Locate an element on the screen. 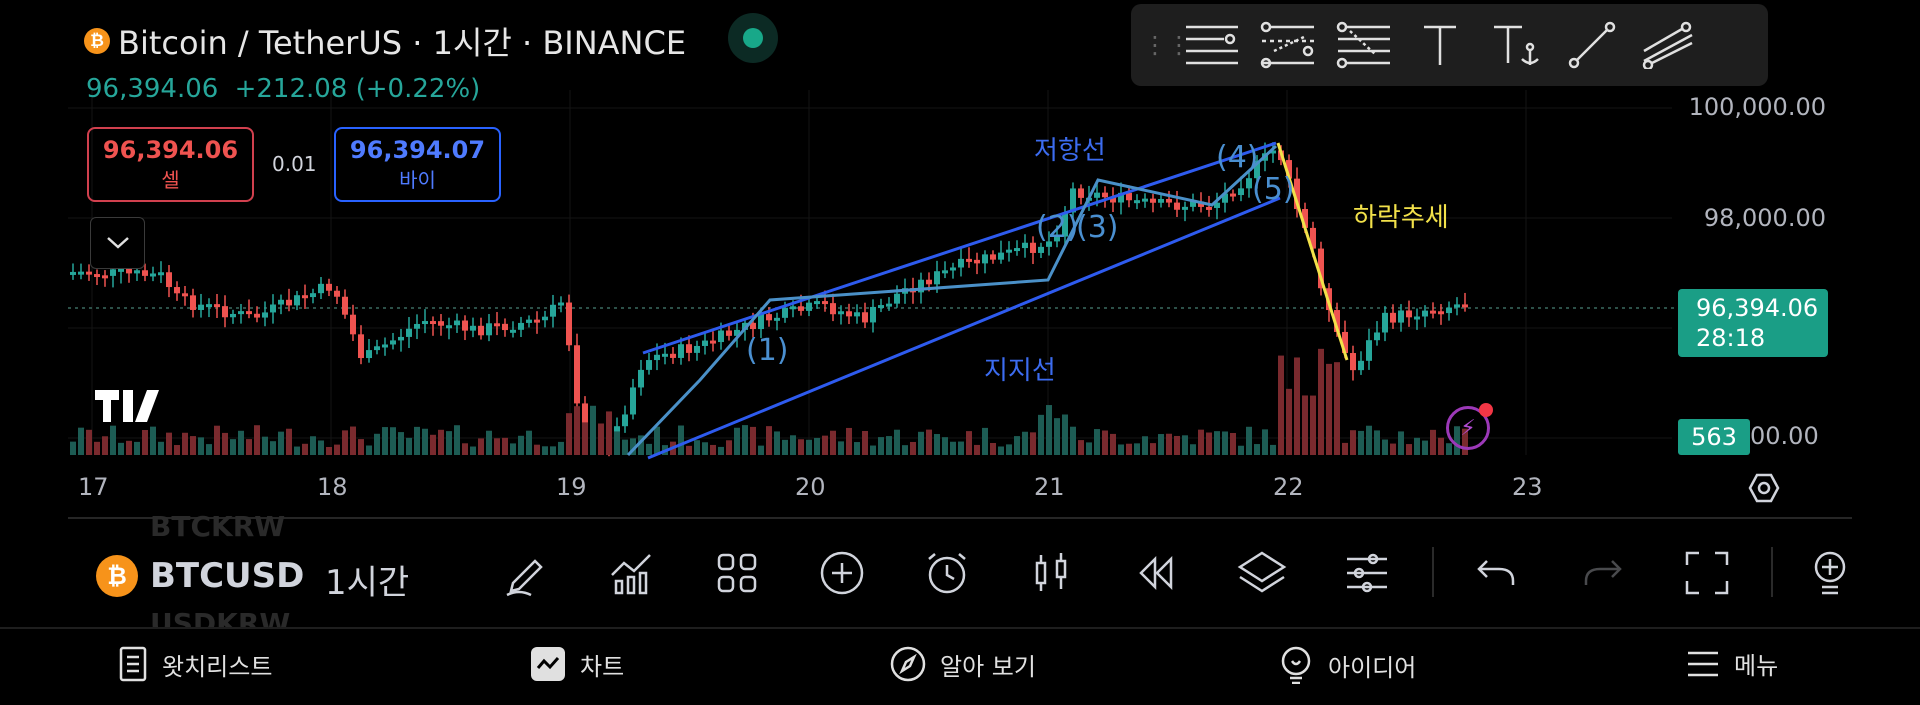 Image resolution: width=1920 pixels, height=705 pixels. chart-settings-sliders-button is located at coordinates (1367, 573).